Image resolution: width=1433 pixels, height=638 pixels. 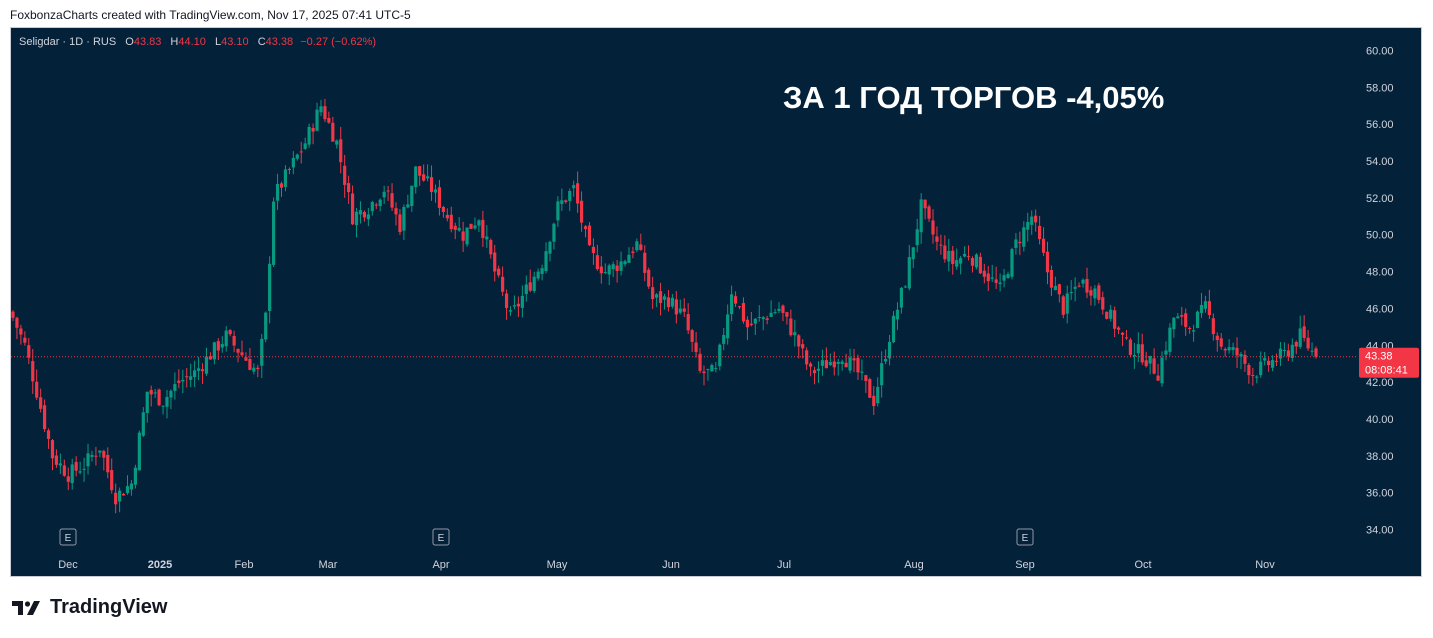 What do you see at coordinates (914, 565) in the screenshot?
I see `time-tick-label: Aug` at bounding box center [914, 565].